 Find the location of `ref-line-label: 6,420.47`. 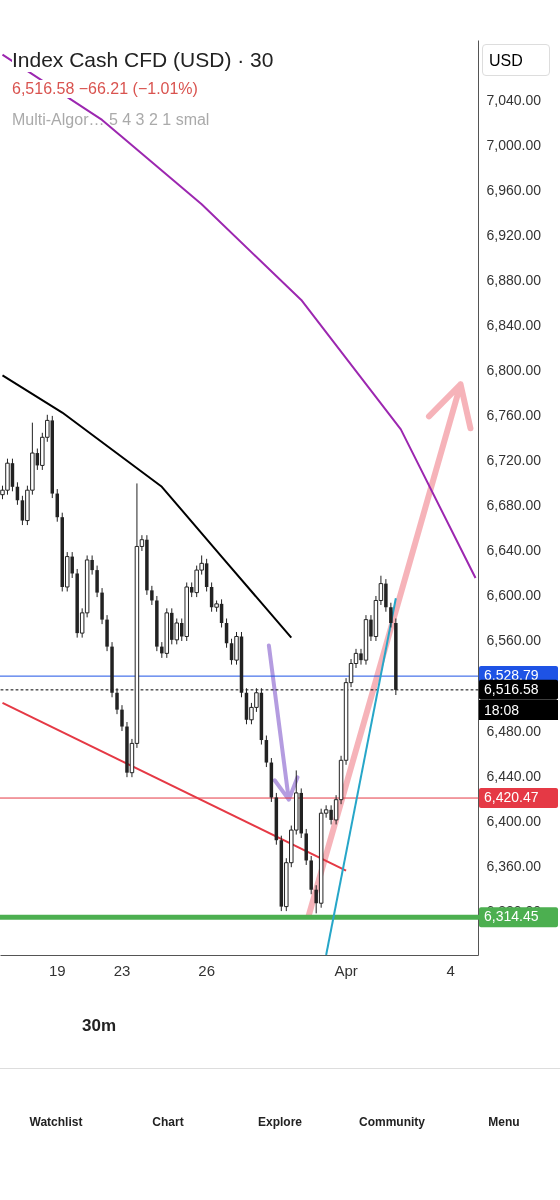

ref-line-label: 6,420.47 is located at coordinates (511, 797).